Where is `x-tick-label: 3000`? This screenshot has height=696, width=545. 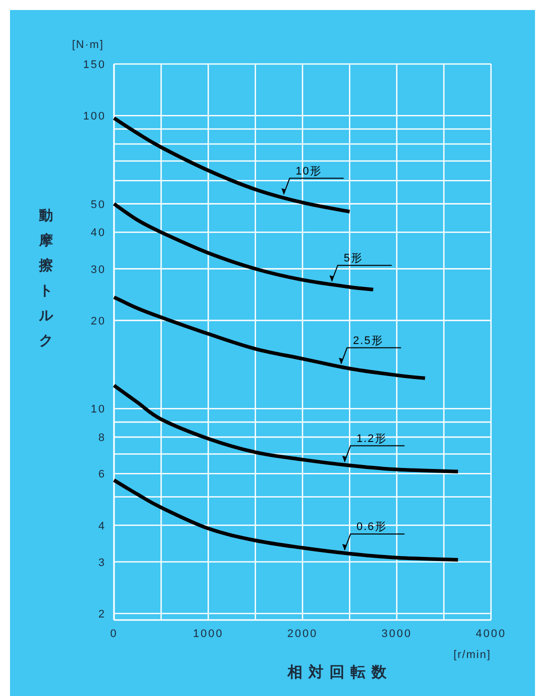
x-tick-label: 3000 is located at coordinates (397, 634).